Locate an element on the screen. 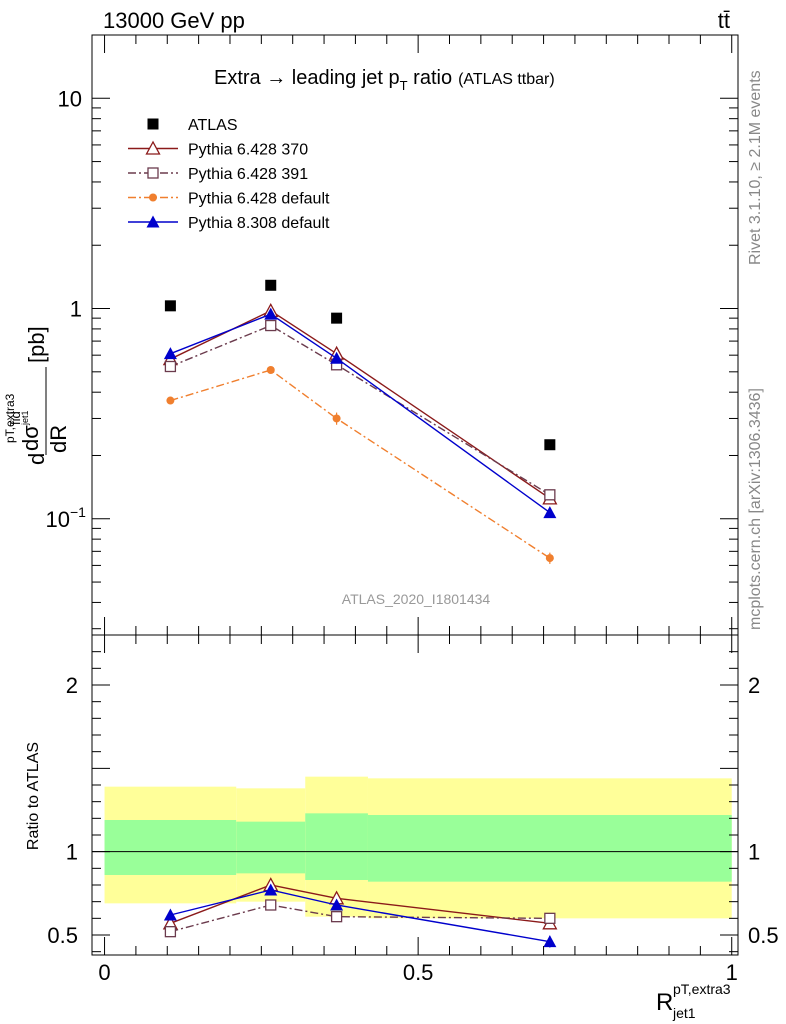 The image size is (786, 1024). y-label-num-sup: pT,extra3 is located at coordinates (10, 418).